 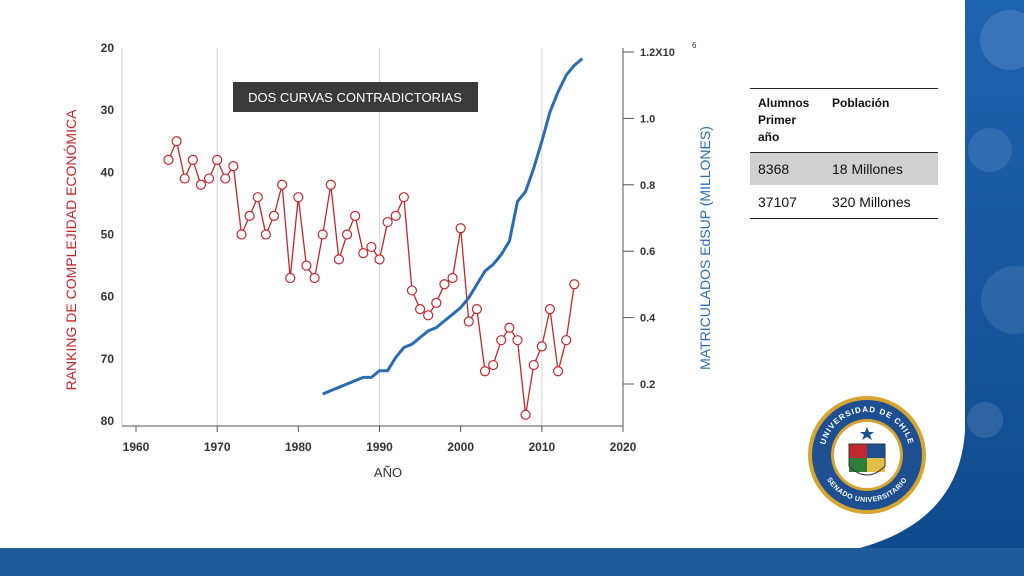 What do you see at coordinates (647, 252) in the screenshot?
I see `right-tick-label: 0.6` at bounding box center [647, 252].